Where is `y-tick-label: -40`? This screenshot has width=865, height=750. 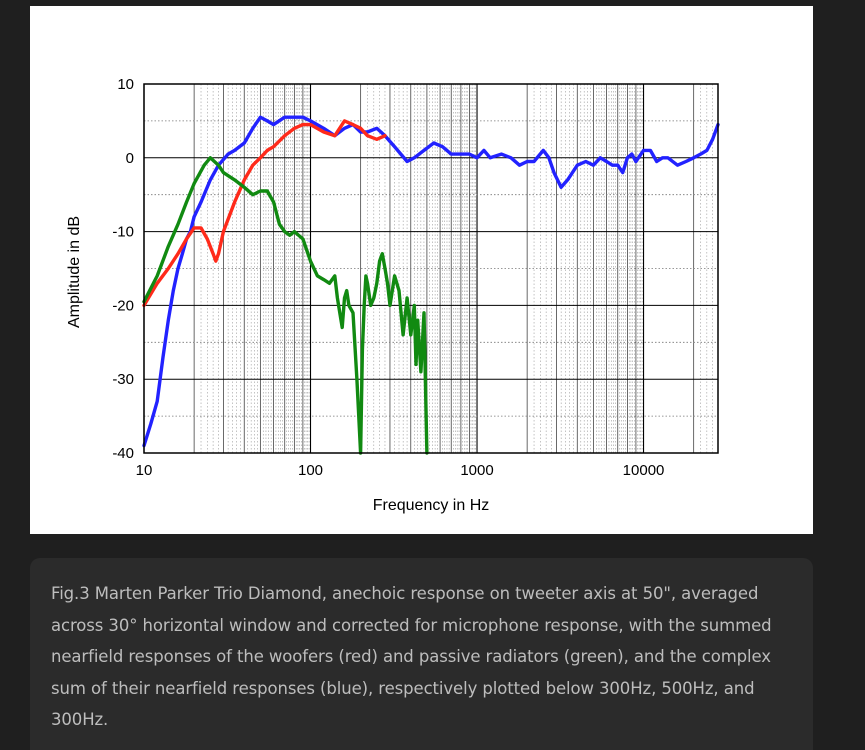 y-tick-label: -40 is located at coordinates (123, 453).